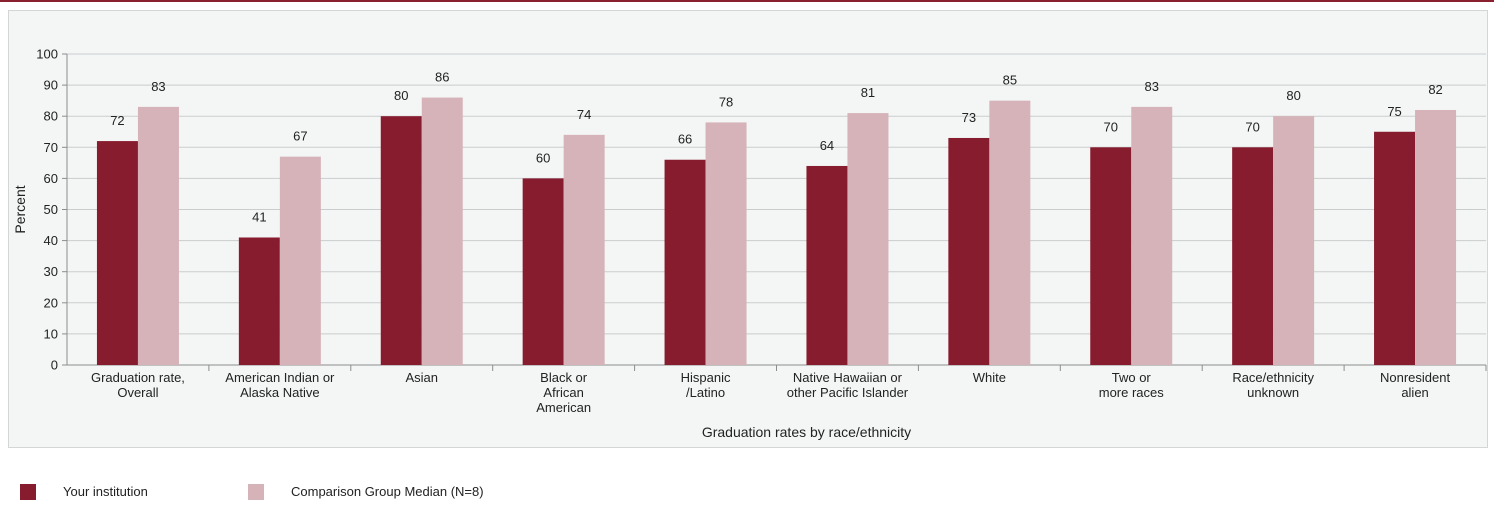 Image resolution: width=1494 pixels, height=508 pixels. I want to click on category-label: Two or more races, so click(1132, 385).